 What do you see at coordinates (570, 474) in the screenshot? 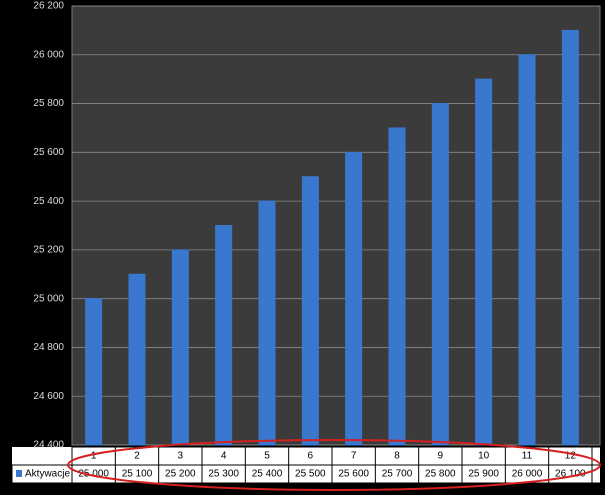
I see `table-value: 26 100` at bounding box center [570, 474].